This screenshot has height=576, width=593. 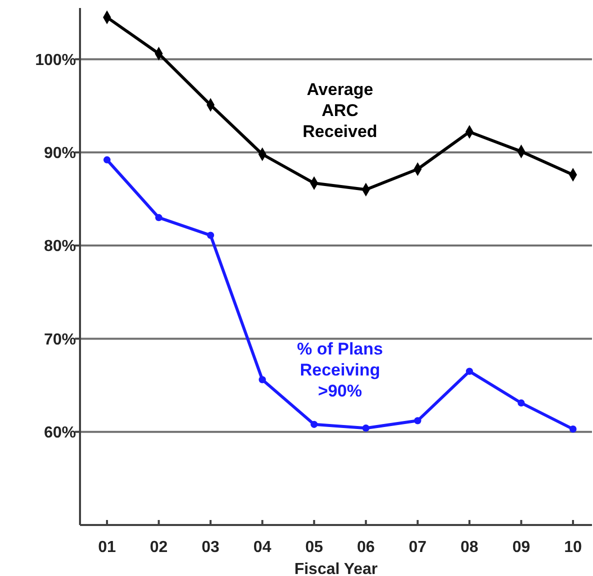 What do you see at coordinates (60, 153) in the screenshot?
I see `y-tick-label: 90%` at bounding box center [60, 153].